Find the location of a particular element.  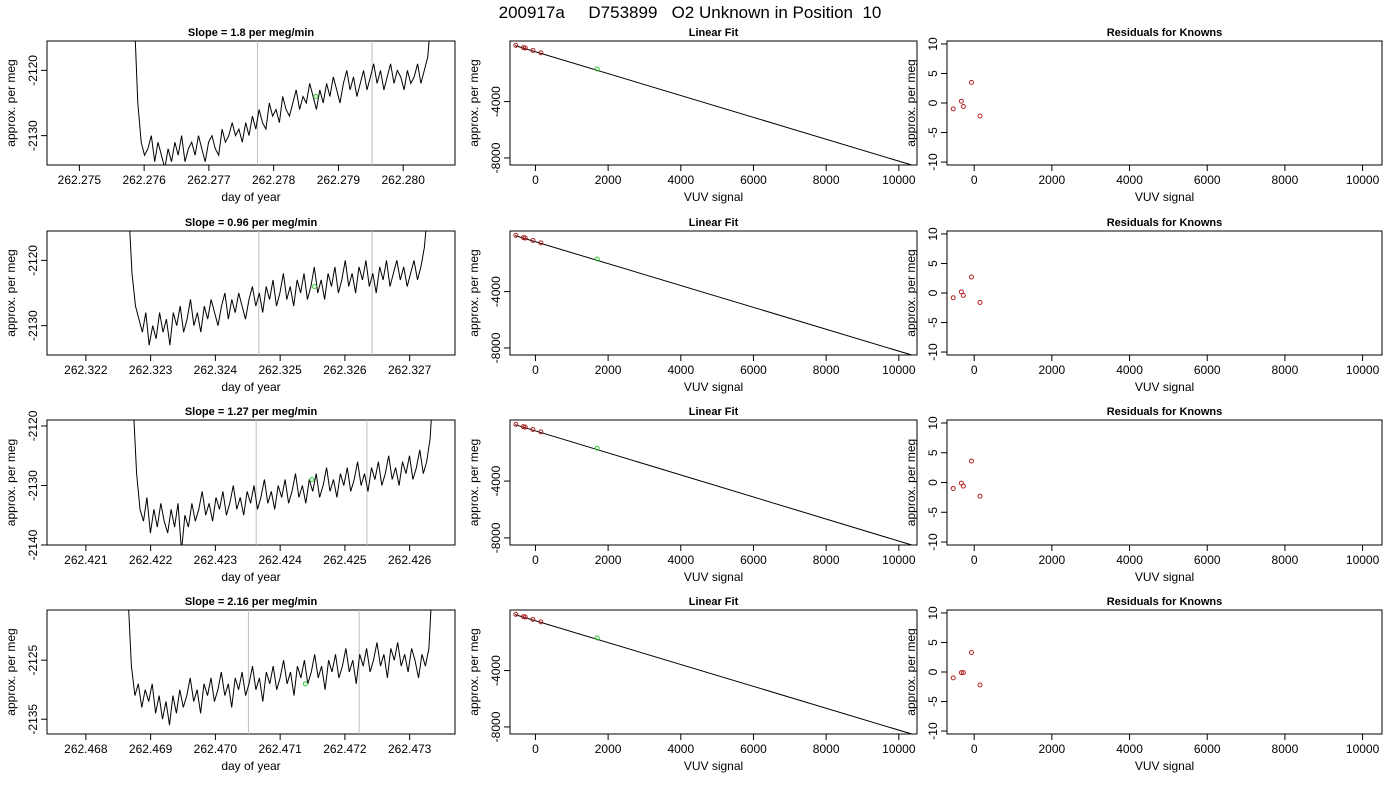

y-tick-label: -2125 is located at coordinates (33, 660).